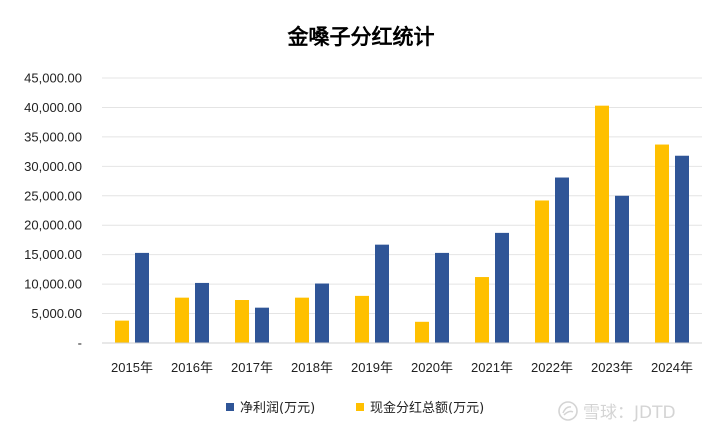 The image size is (722, 434). Describe the element at coordinates (427, 408) in the screenshot. I see `legend-label: 现金分红总额(万元)` at that location.